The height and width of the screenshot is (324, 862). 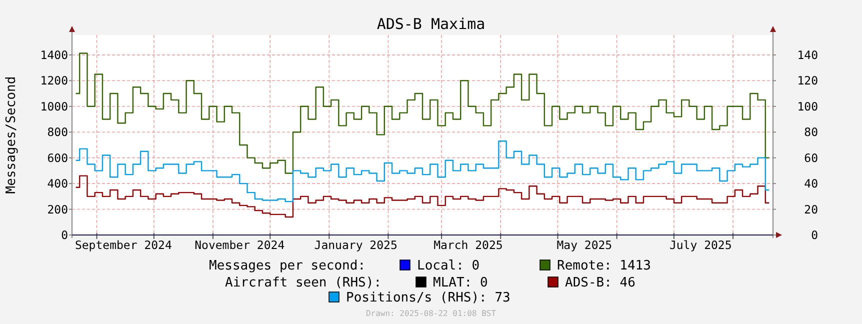 What do you see at coordinates (57, 209) in the screenshot?
I see `y-tick-label: 200` at bounding box center [57, 209].